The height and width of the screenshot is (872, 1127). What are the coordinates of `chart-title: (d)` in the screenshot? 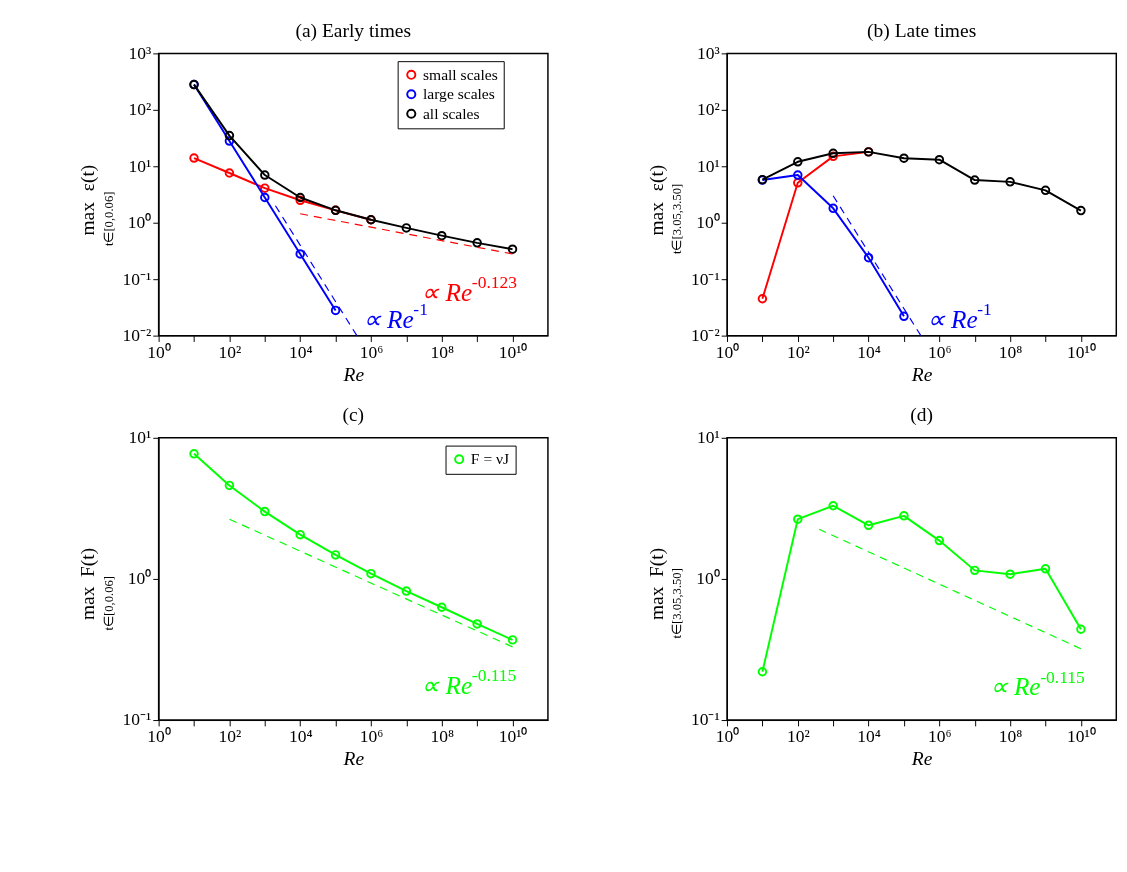 It's located at (921, 415).